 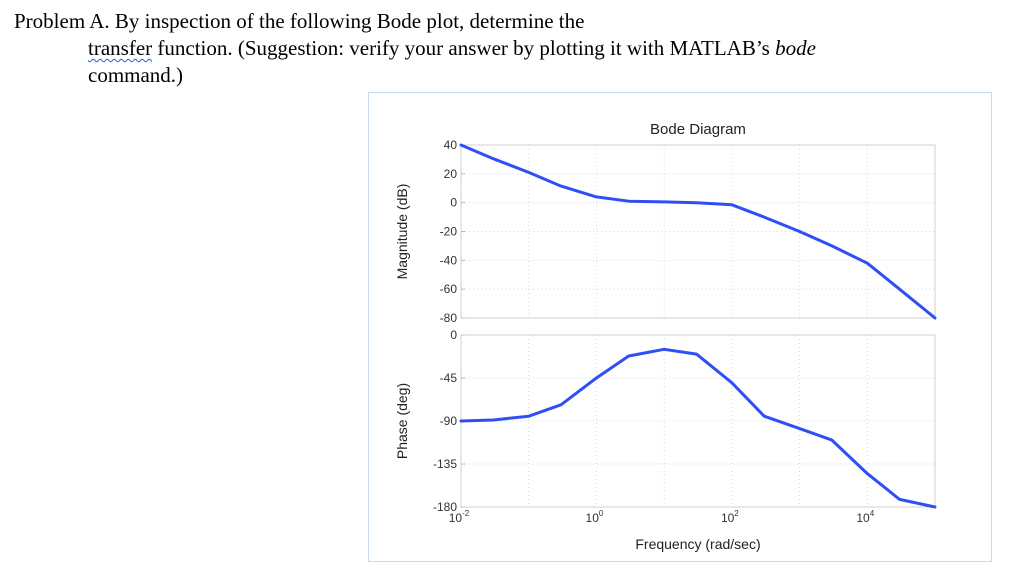 What do you see at coordinates (451, 145) in the screenshot?
I see `magnitude-ytick-label: 40` at bounding box center [451, 145].